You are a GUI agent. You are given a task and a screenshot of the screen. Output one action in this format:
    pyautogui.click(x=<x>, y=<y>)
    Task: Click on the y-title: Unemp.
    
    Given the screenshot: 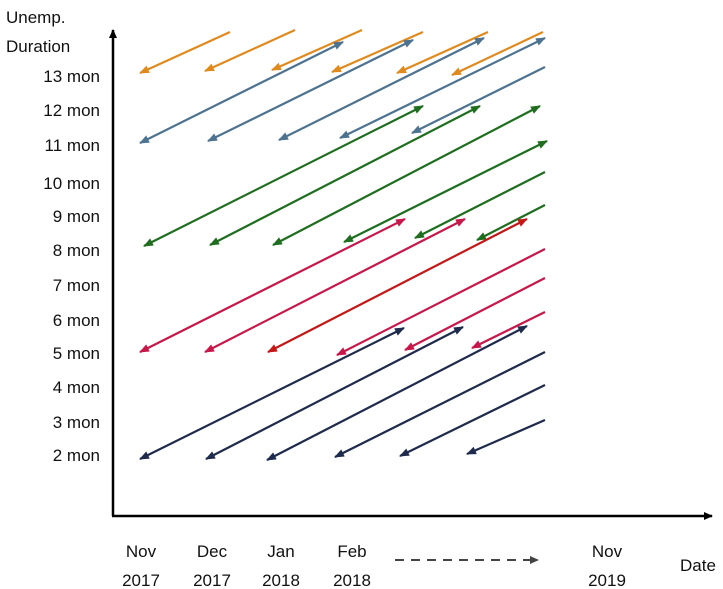 What is the action you would take?
    pyautogui.click(x=36, y=17)
    